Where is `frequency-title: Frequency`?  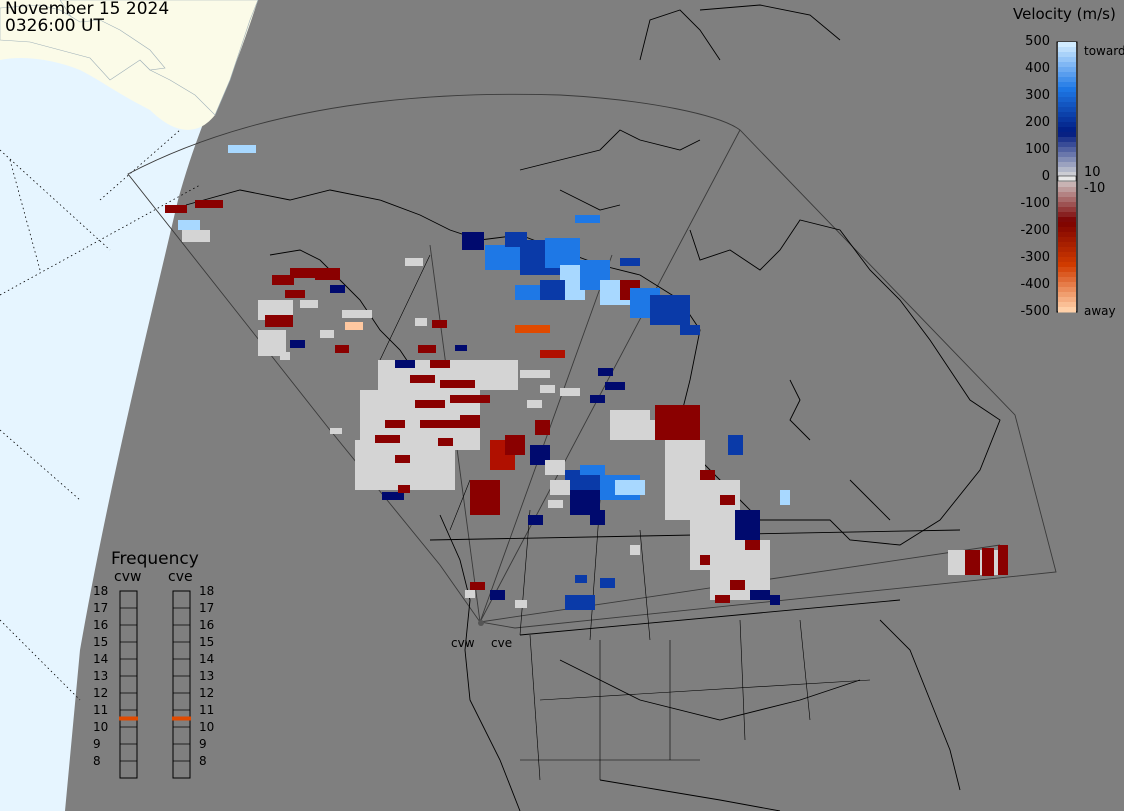
frequency-title: Frequency is located at coordinates (155, 559).